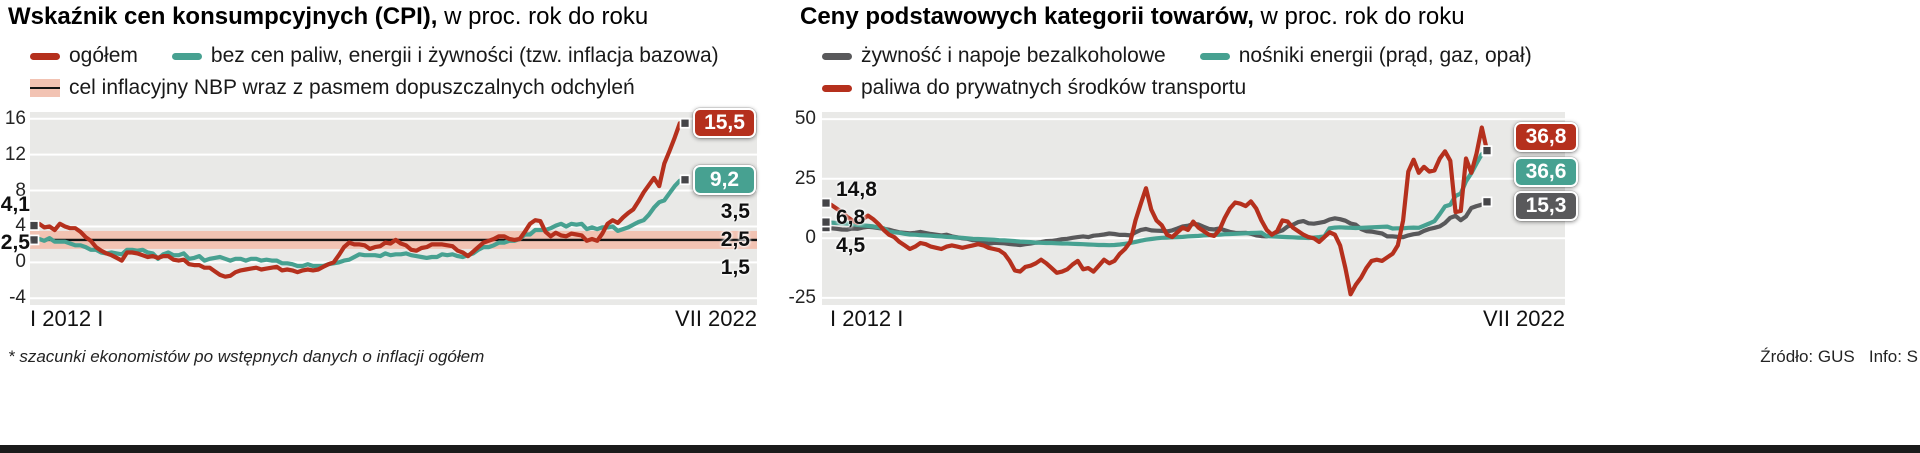 This screenshot has width=1920, height=453. Describe the element at coordinates (17, 298) in the screenshot. I see `y-tick-label: -4` at that location.